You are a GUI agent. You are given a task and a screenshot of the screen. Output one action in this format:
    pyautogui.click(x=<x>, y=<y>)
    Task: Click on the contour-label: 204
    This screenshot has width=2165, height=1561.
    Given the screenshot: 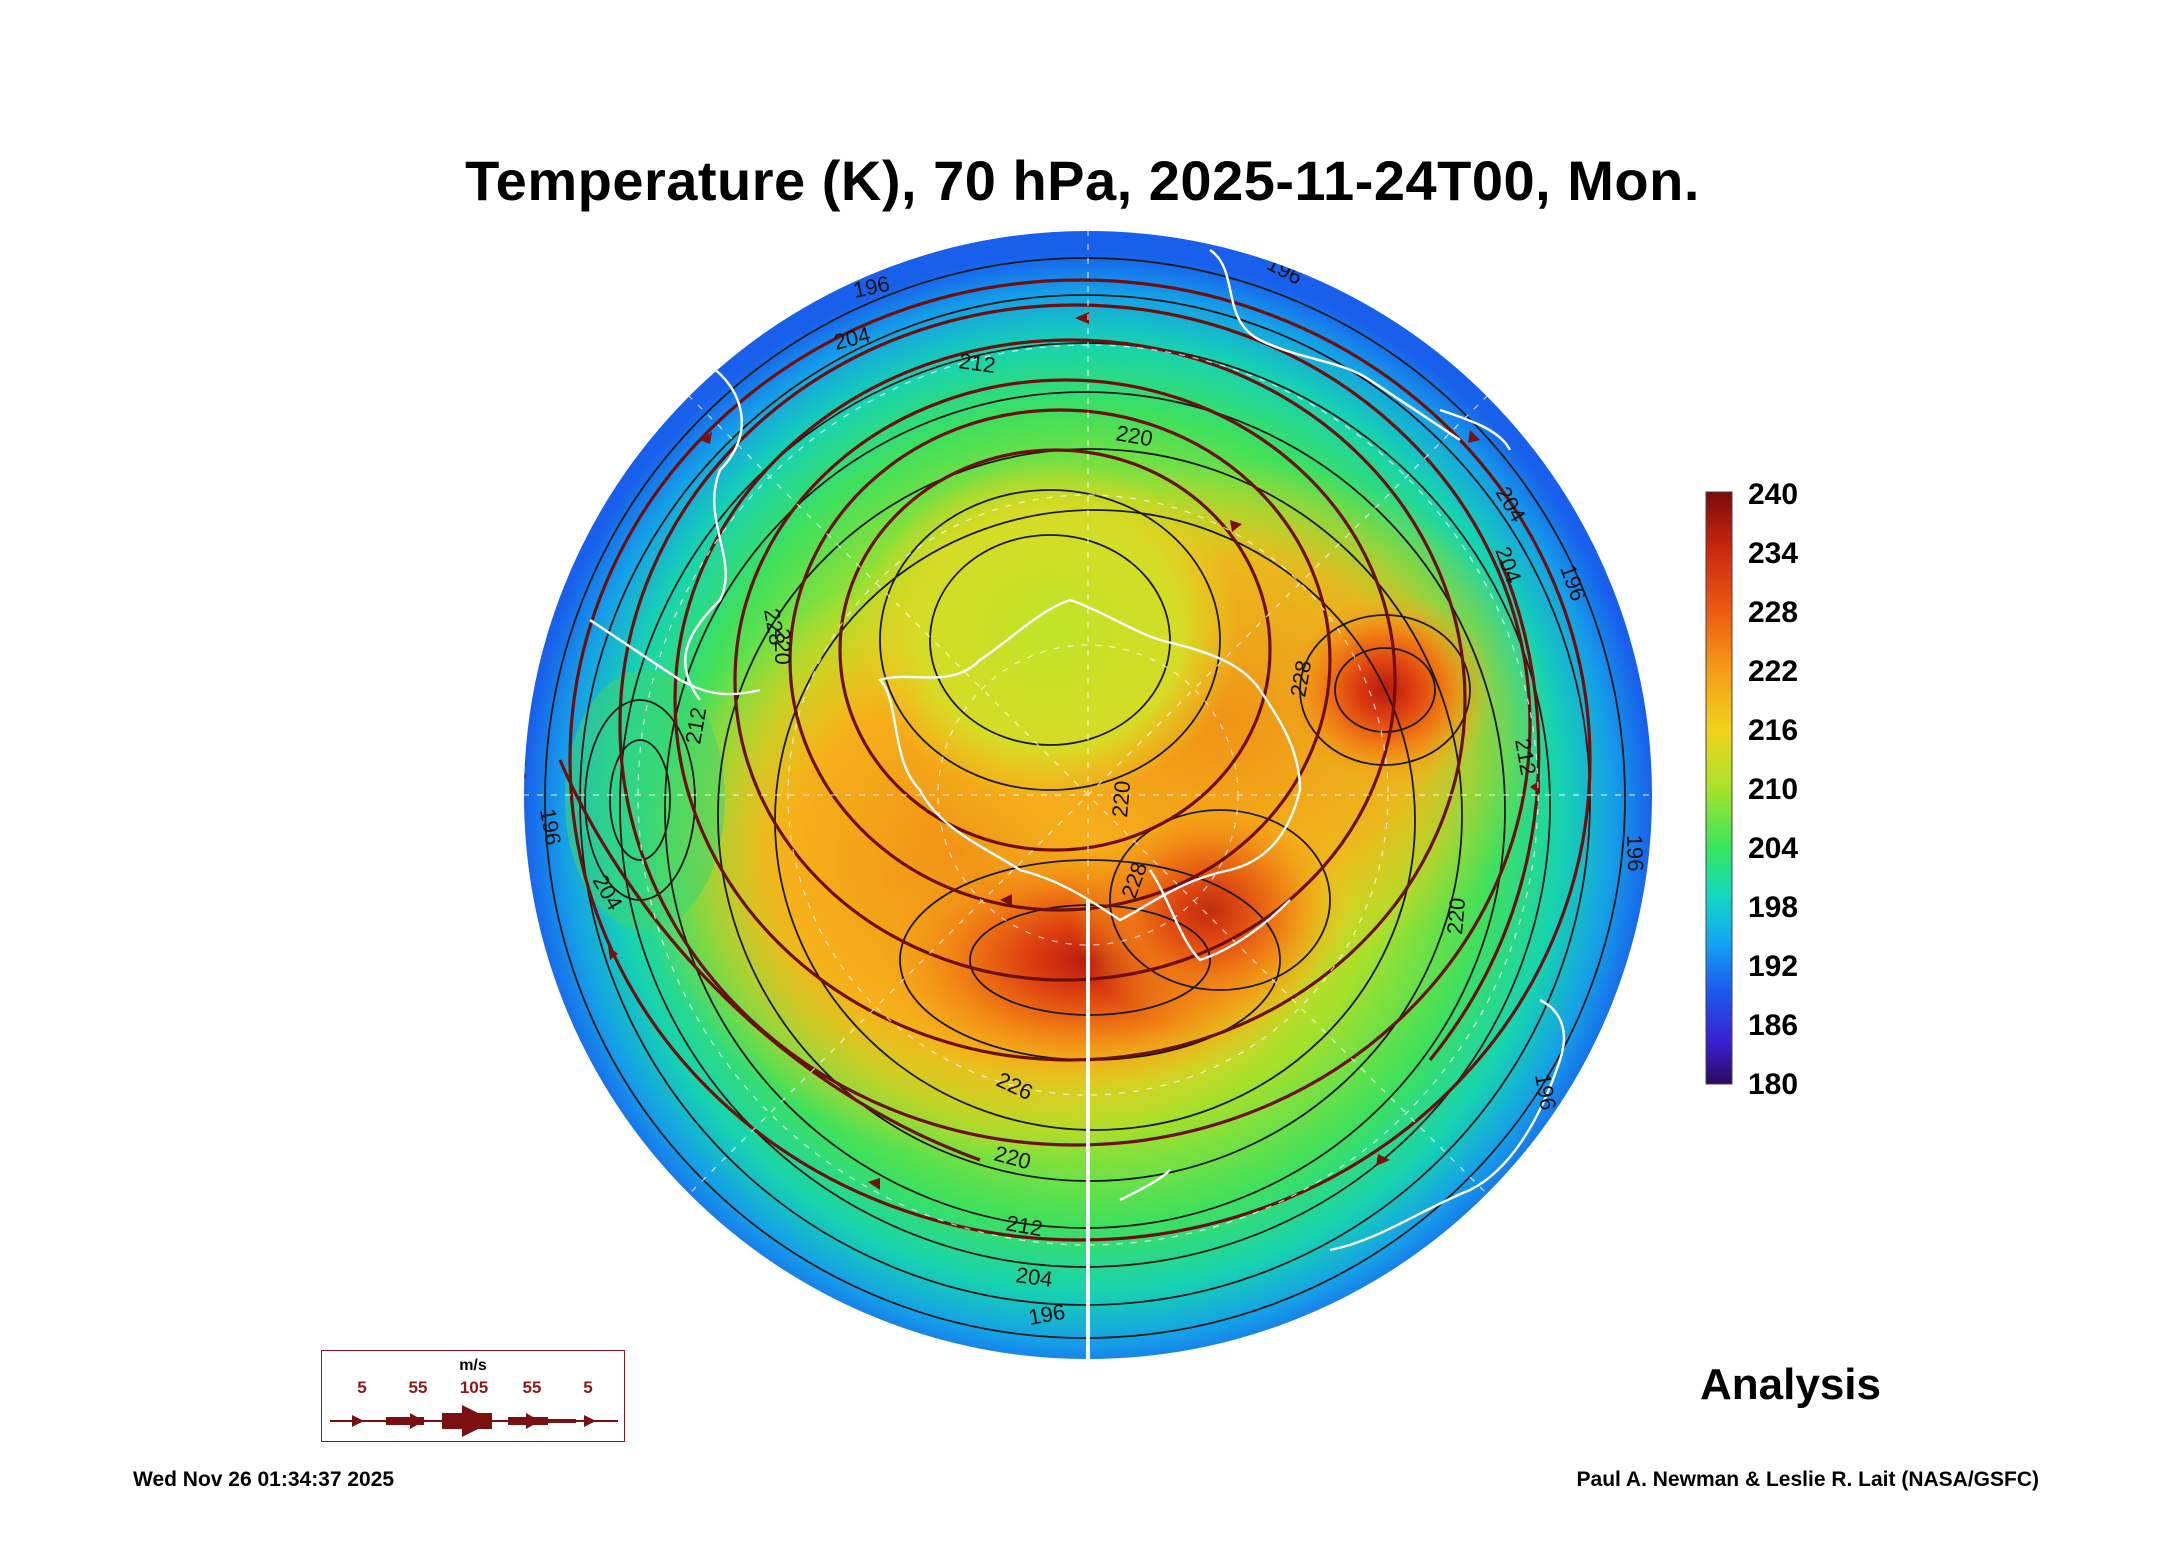 What is the action you would take?
    pyautogui.click(x=1034, y=1277)
    